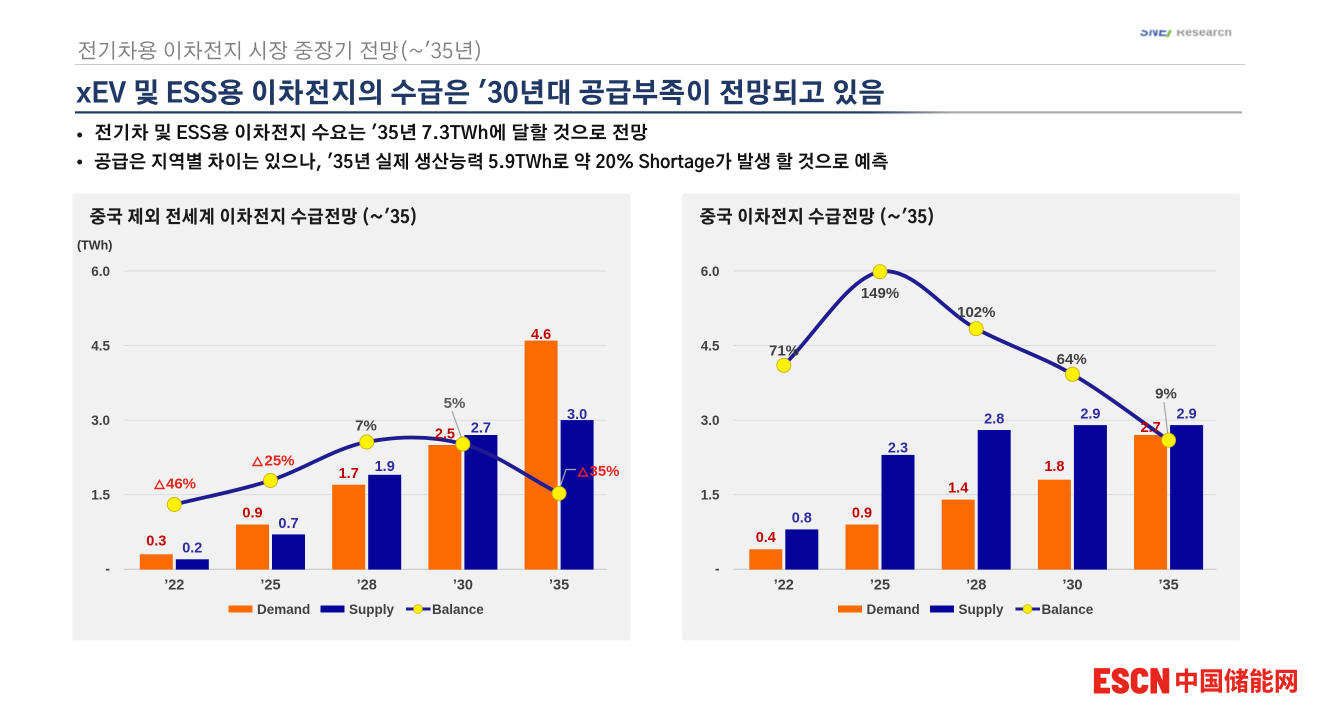 This screenshot has height=711, width=1327. I want to click on svg-text: 102%, so click(976, 312).